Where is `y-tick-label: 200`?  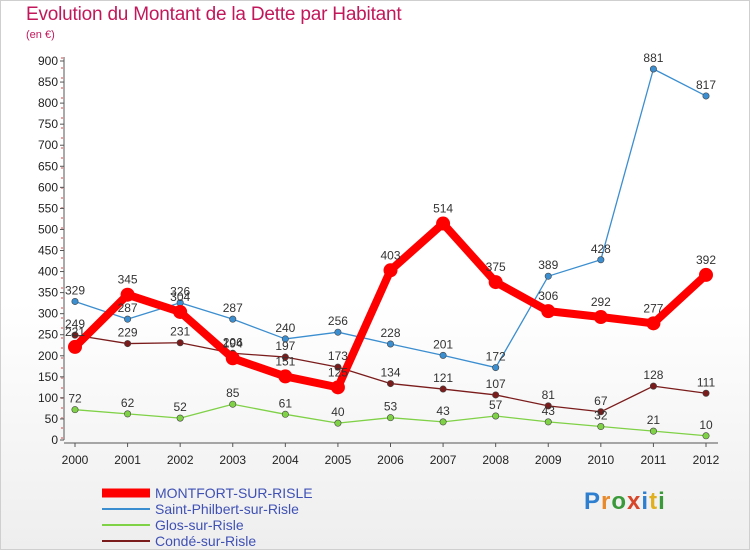 y-tick-label: 200 is located at coordinates (48, 356).